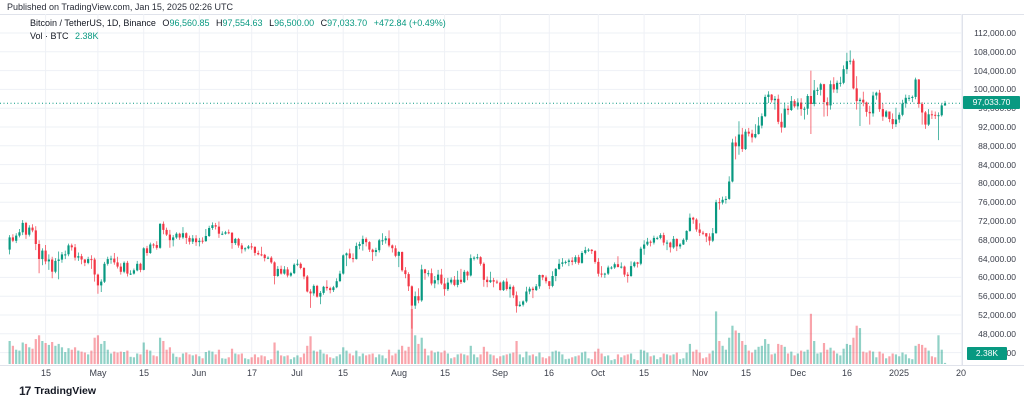 The height and width of the screenshot is (404, 1024). What do you see at coordinates (347, 23) in the screenshot?
I see `close-value: 97,033.70` at bounding box center [347, 23].